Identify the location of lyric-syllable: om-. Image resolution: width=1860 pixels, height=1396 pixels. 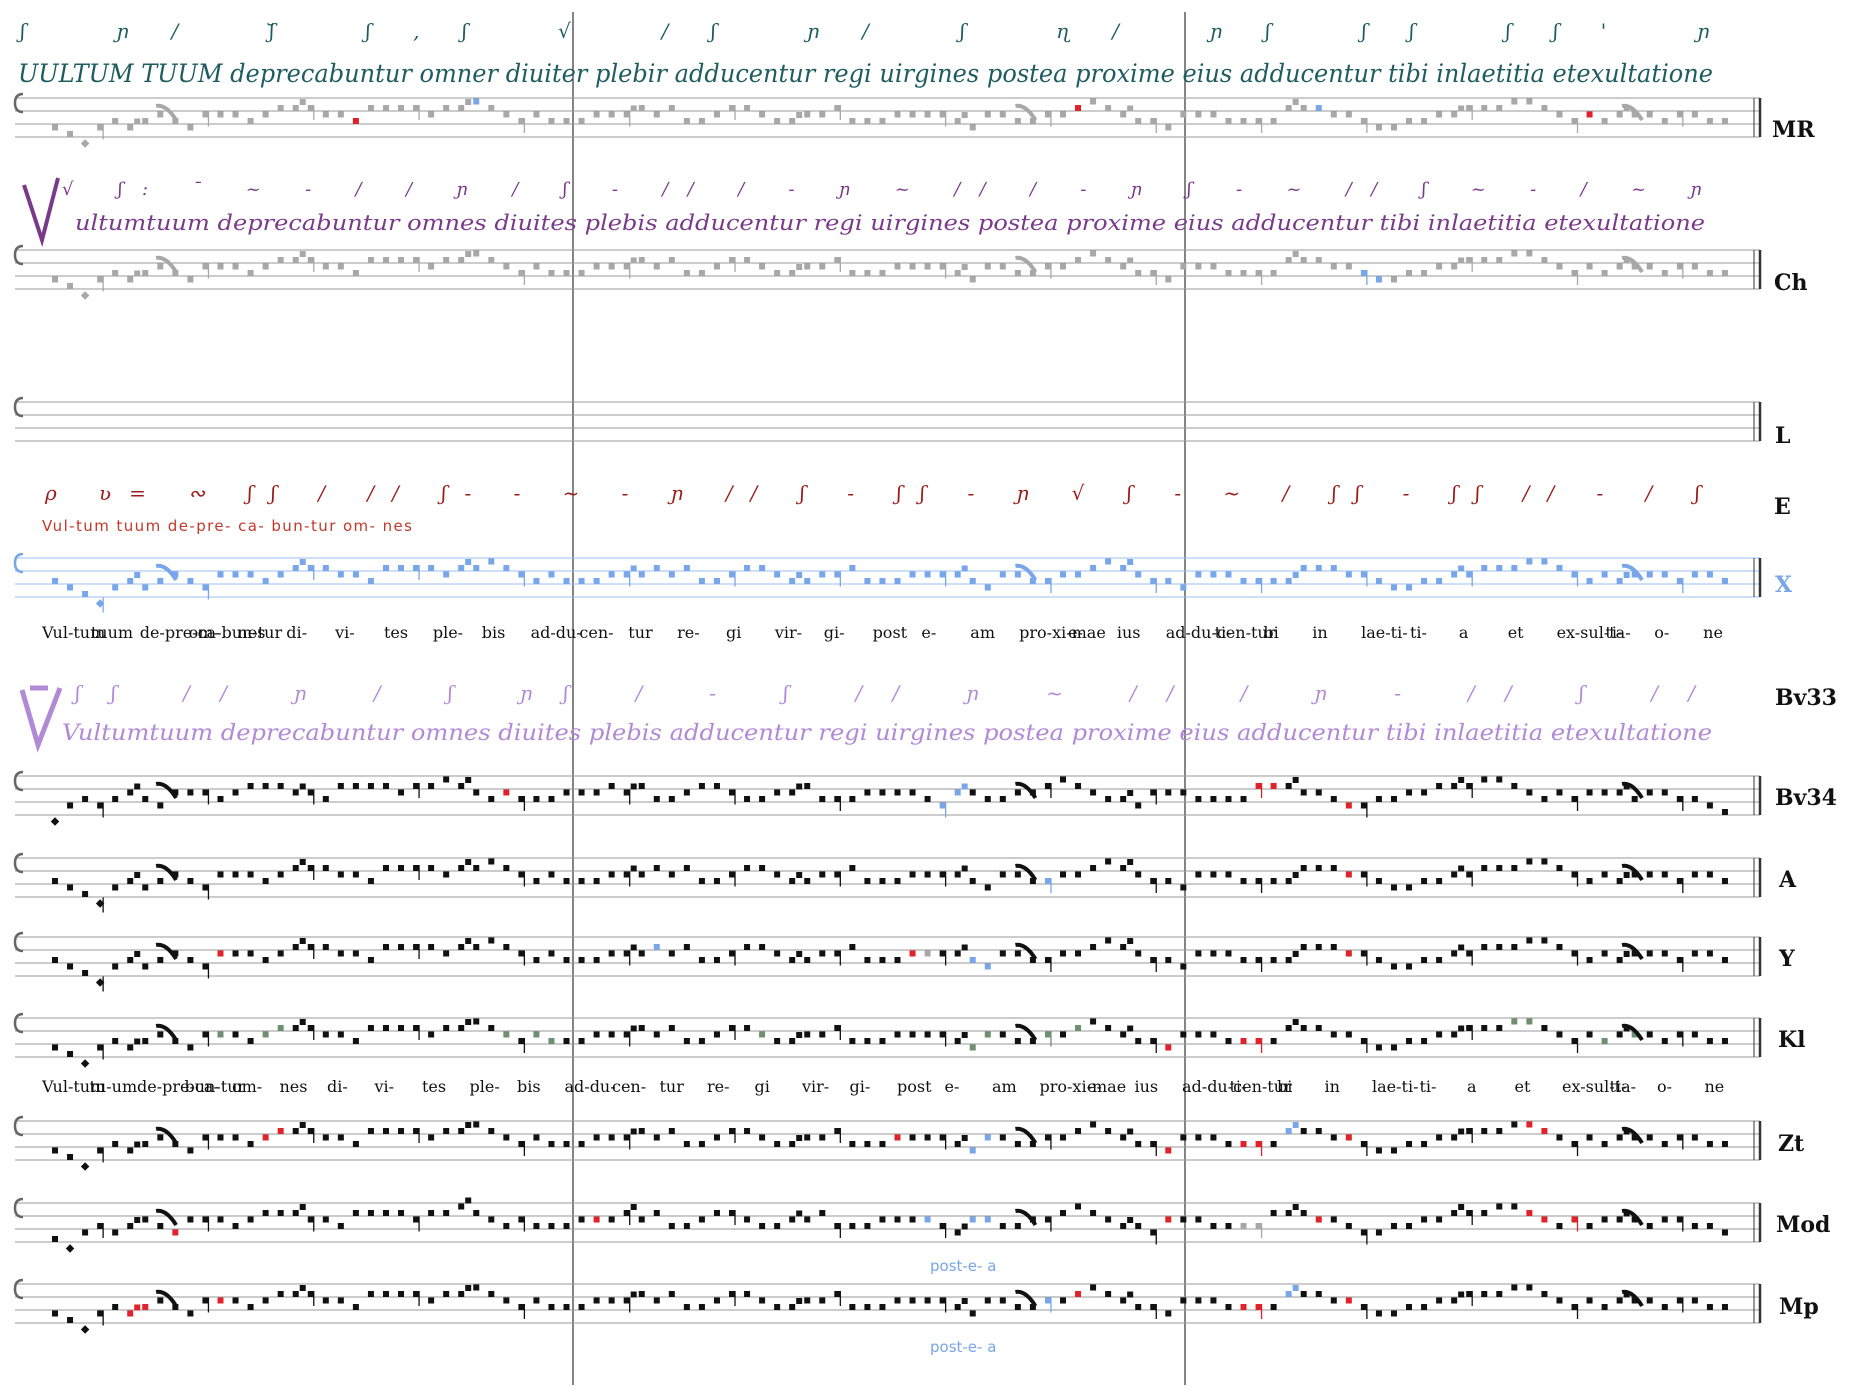
(247, 1086).